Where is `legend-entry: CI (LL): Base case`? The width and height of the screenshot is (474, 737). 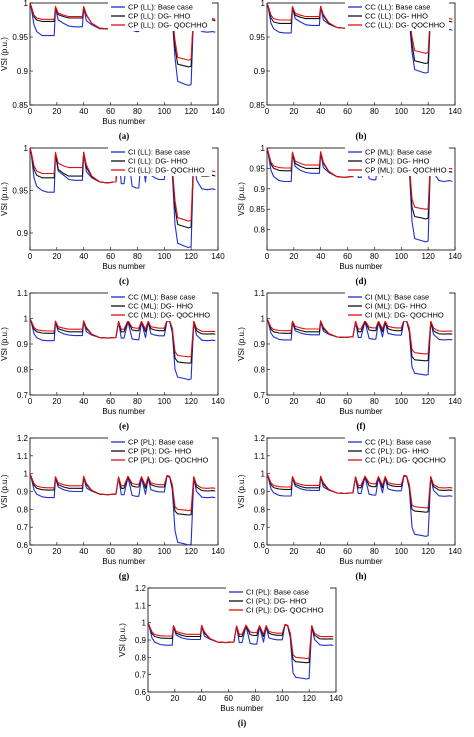 legend-entry: CI (LL): Base case is located at coordinates (159, 152).